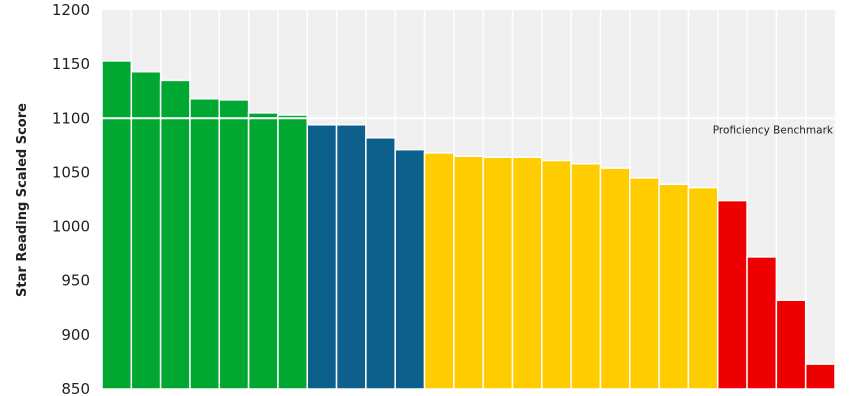  Describe the element at coordinates (71, 118) in the screenshot. I see `y-tick-label: 1100` at that location.